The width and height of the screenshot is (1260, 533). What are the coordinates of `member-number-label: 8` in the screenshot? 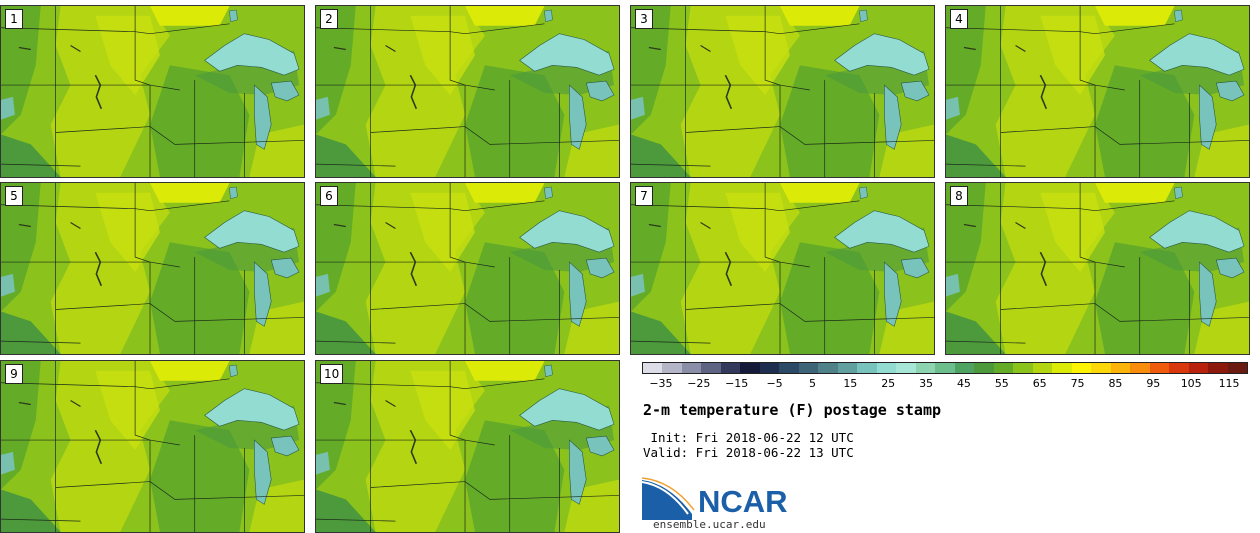 It's located at (959, 196).